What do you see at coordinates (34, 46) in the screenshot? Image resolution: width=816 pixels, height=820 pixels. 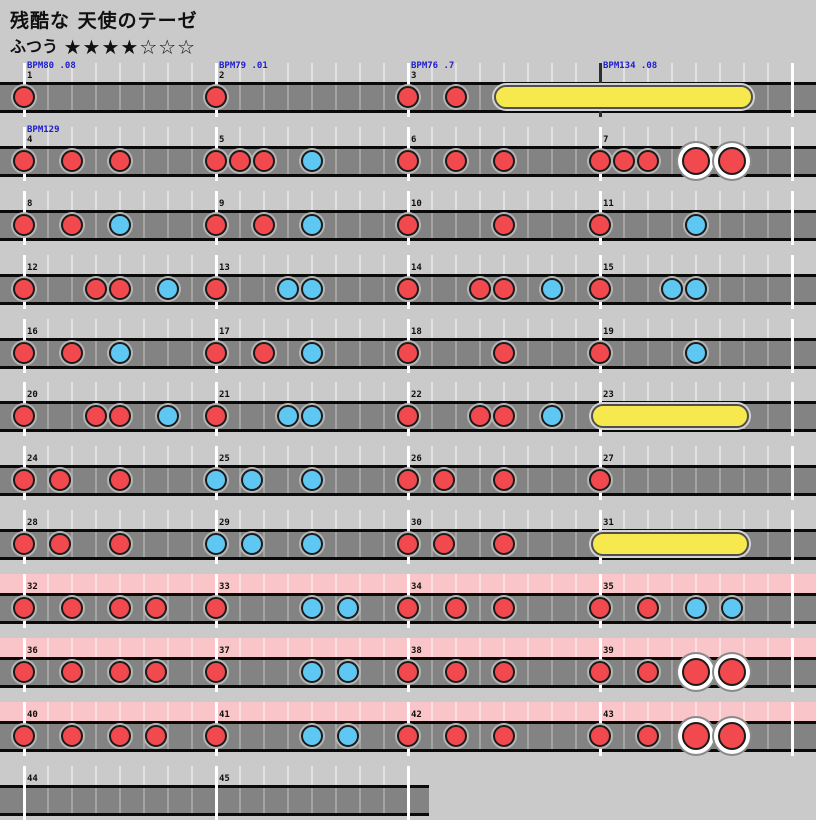 I see `difficulty-label: ふつう` at bounding box center [34, 46].